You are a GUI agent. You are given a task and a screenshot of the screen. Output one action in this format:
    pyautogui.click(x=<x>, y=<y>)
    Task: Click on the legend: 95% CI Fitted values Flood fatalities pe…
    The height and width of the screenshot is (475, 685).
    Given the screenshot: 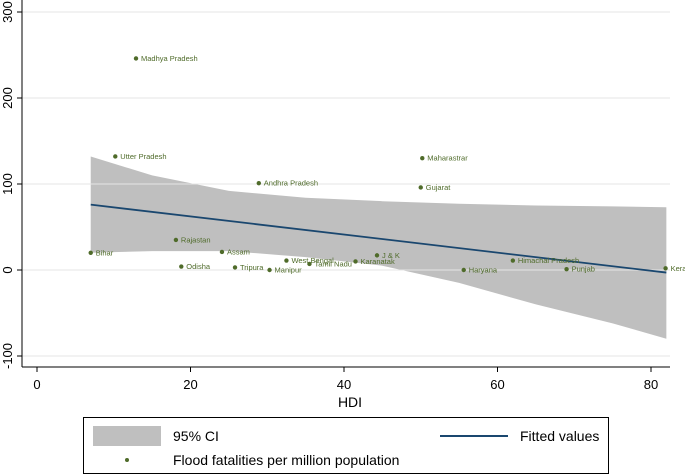 What is the action you would take?
    pyautogui.click(x=346, y=445)
    